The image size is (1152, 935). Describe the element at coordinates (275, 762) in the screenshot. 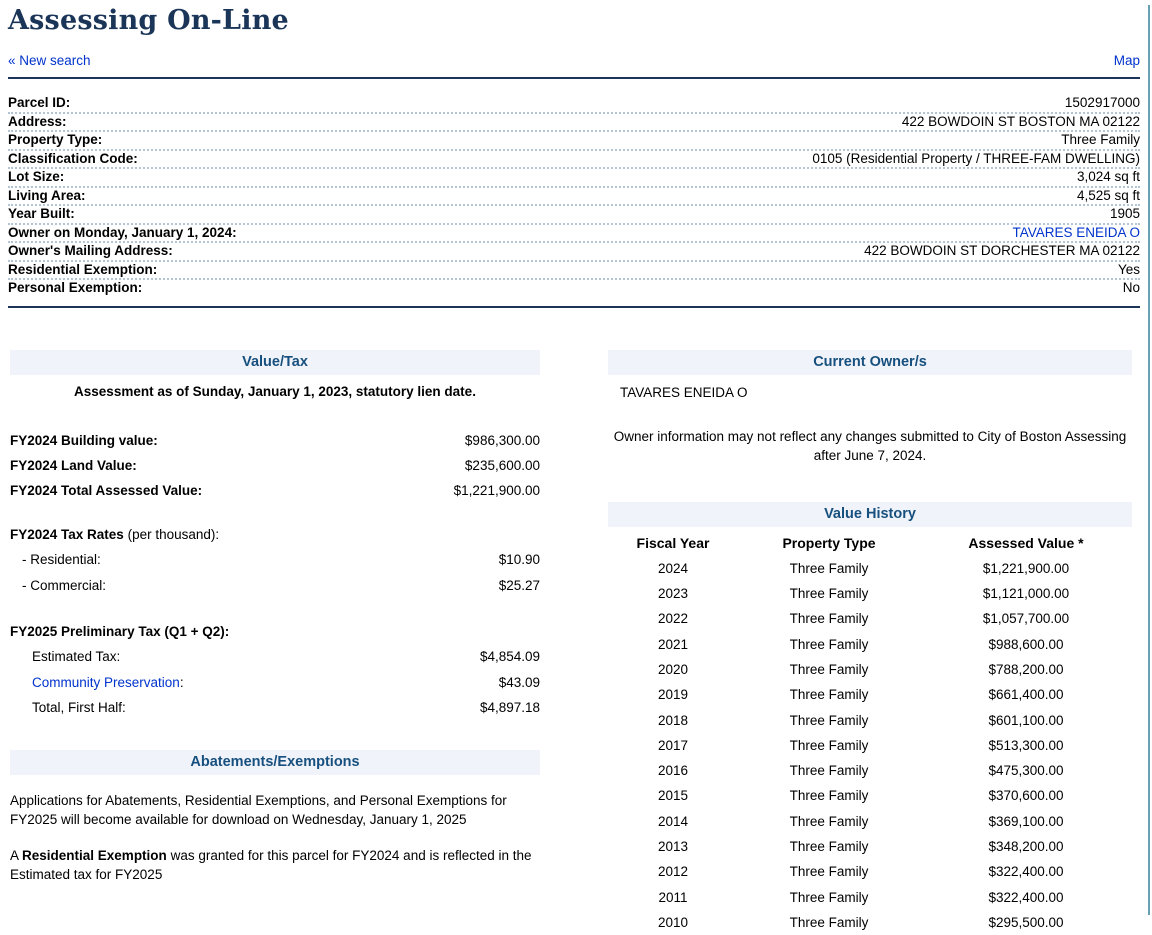

I see `abatements-header: Abatements/Exemptions` at that location.